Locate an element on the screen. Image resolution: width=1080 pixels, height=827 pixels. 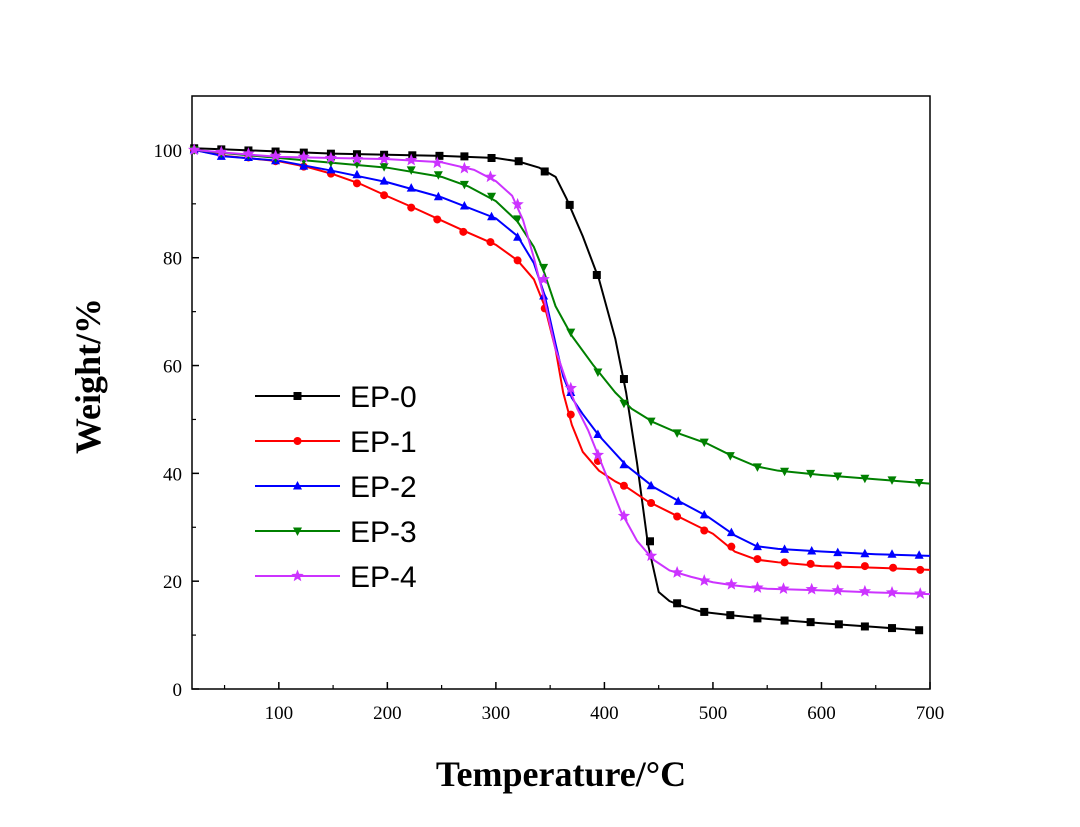
y-tick-label-80: 80 is located at coordinates (172, 259).